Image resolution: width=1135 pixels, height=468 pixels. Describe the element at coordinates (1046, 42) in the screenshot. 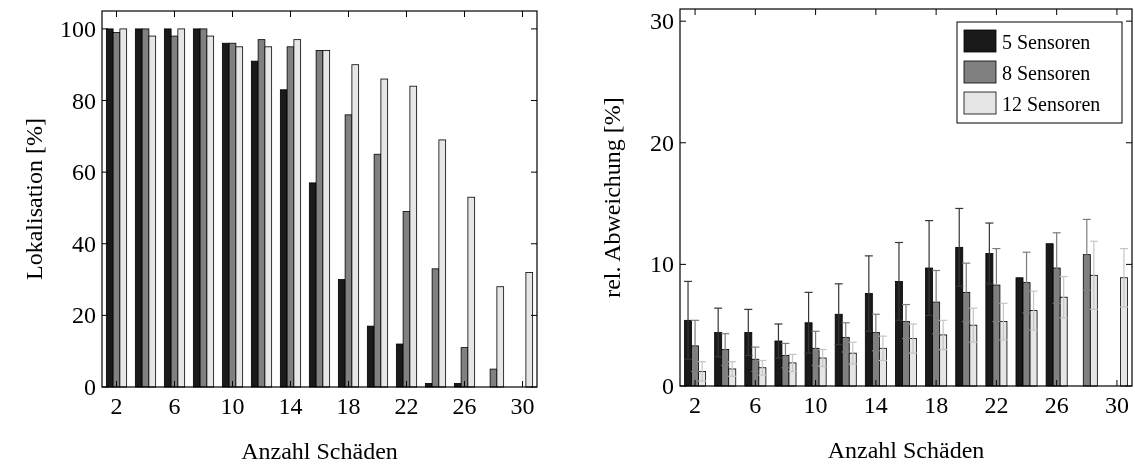

I see `legend-label: 5 Sensoren` at that location.